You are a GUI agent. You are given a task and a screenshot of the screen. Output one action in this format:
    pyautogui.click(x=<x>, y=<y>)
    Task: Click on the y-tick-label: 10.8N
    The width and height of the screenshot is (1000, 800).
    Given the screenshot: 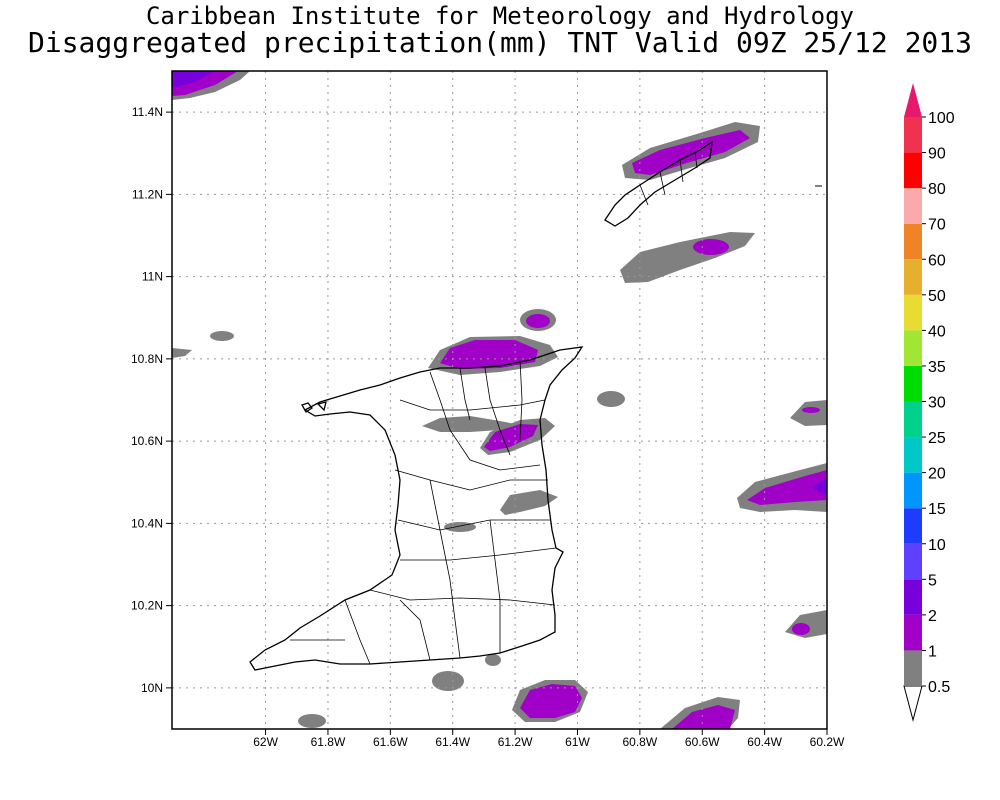 What is the action you would take?
    pyautogui.click(x=147, y=359)
    